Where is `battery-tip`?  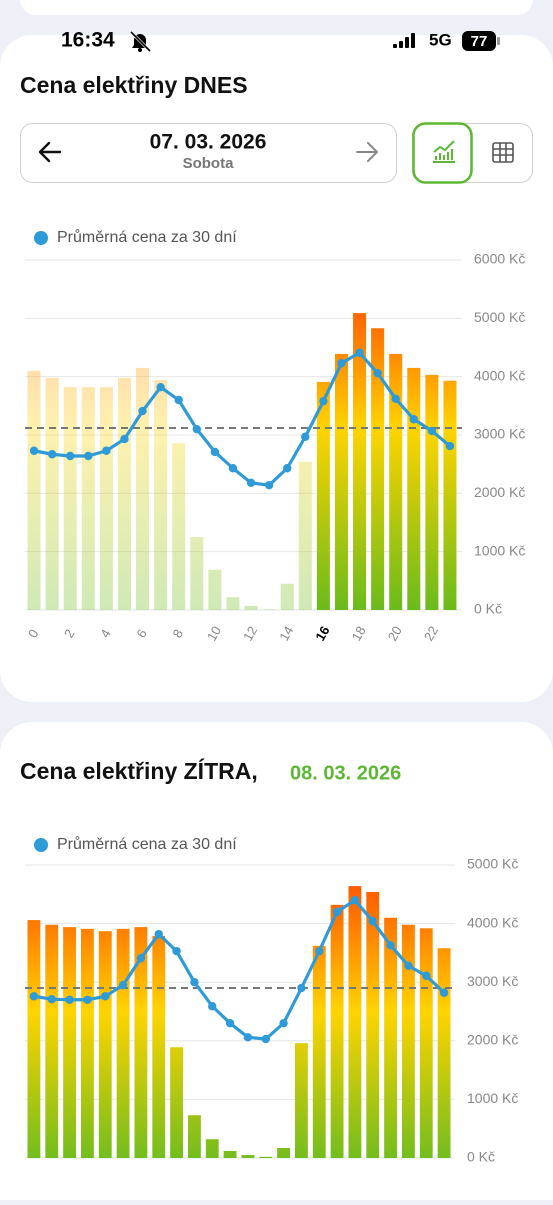
battery-tip is located at coordinates (498, 41).